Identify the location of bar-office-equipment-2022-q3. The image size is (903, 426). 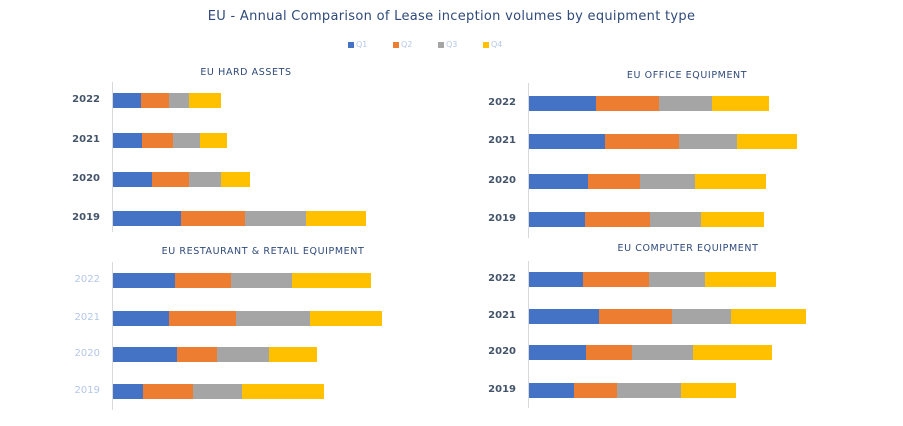
(685, 103).